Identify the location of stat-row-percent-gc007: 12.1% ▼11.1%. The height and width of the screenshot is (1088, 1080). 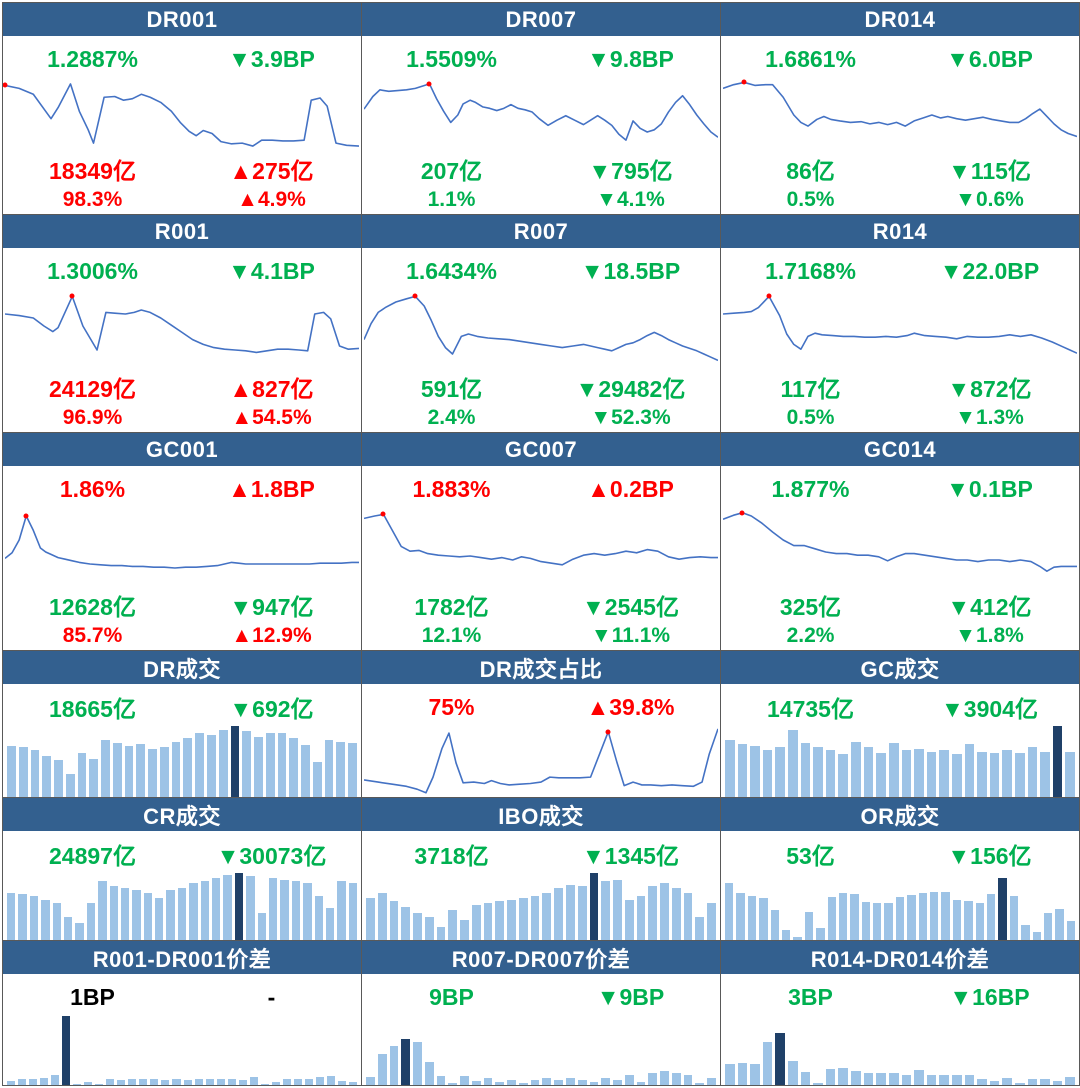
(541, 636).